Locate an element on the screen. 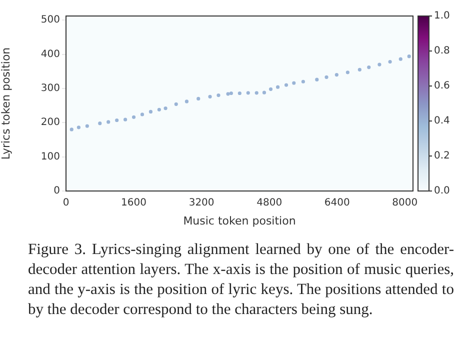 The width and height of the screenshot is (474, 338). x-axis-title: Music token position is located at coordinates (239, 221).